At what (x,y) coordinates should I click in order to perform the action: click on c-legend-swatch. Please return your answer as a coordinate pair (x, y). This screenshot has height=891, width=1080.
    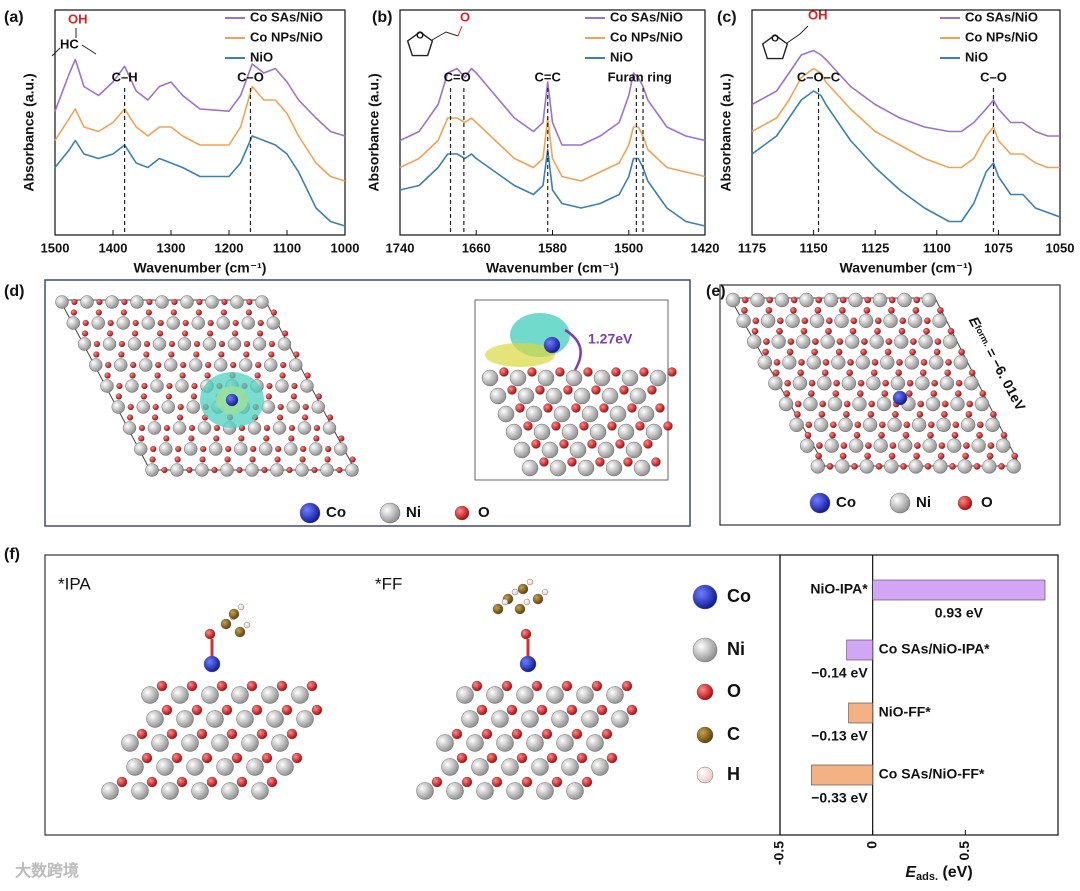
    Looking at the image, I should click on (705, 735).